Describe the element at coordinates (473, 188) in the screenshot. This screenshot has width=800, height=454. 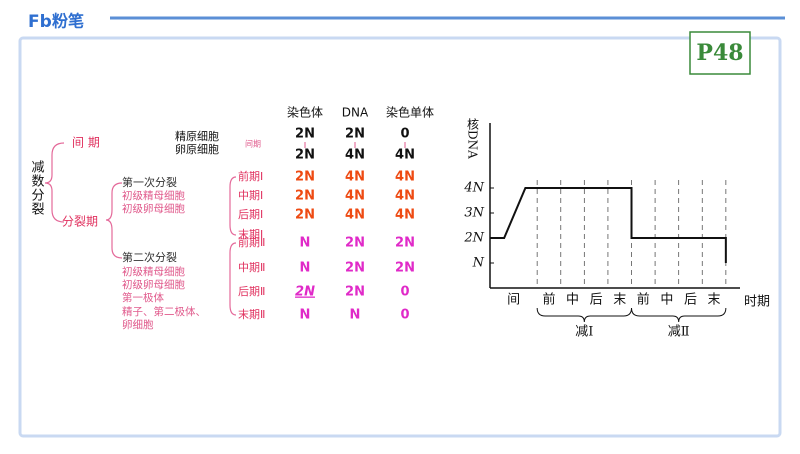
I see `y-tick-label: 4N` at that location.